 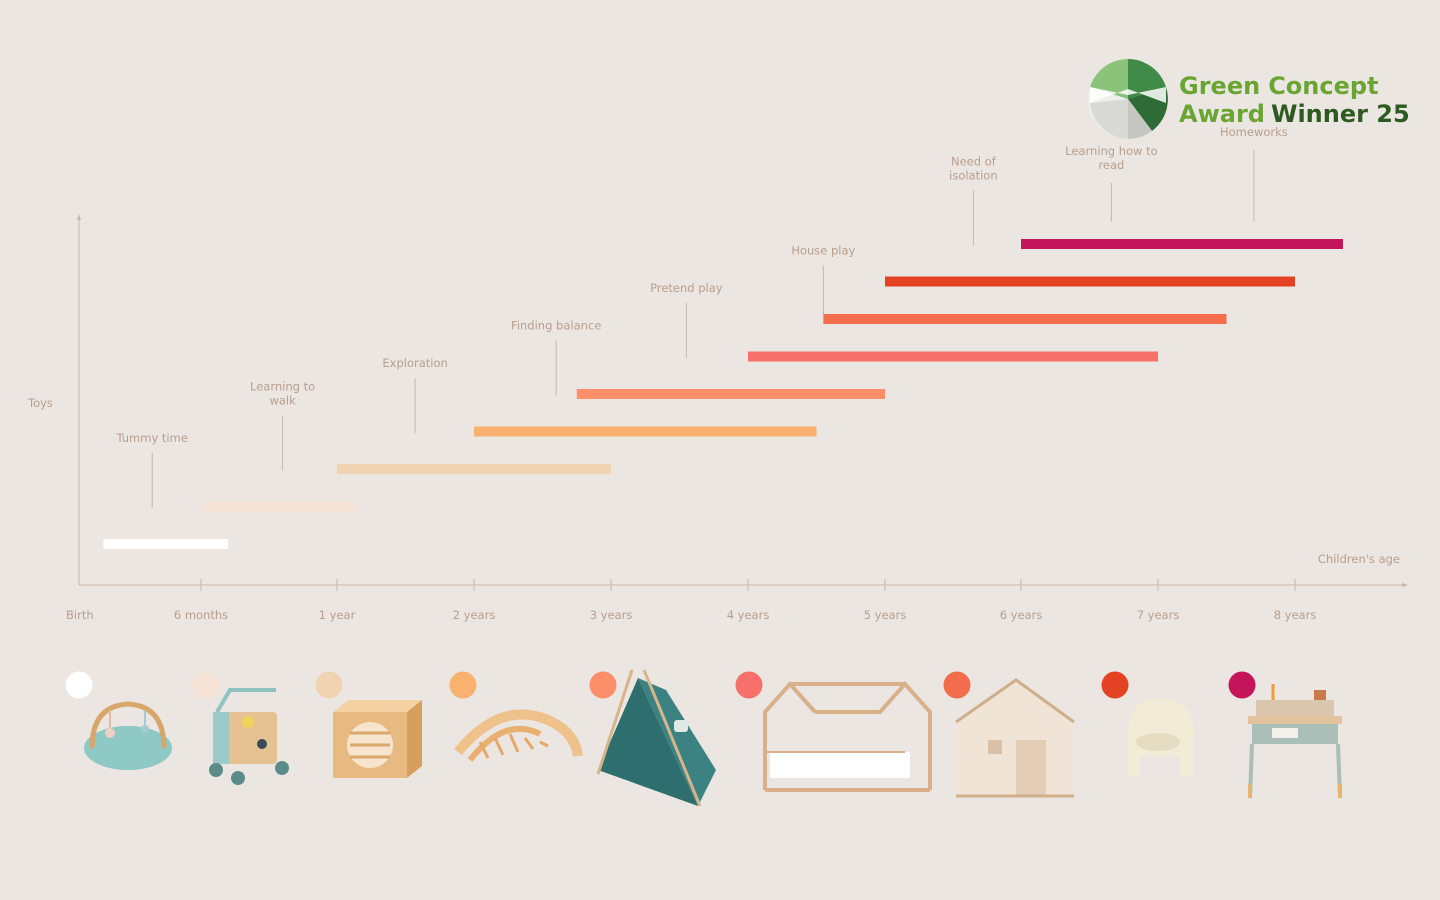 What do you see at coordinates (749, 685) in the screenshot?
I see `product-dot-house-bed` at bounding box center [749, 685].